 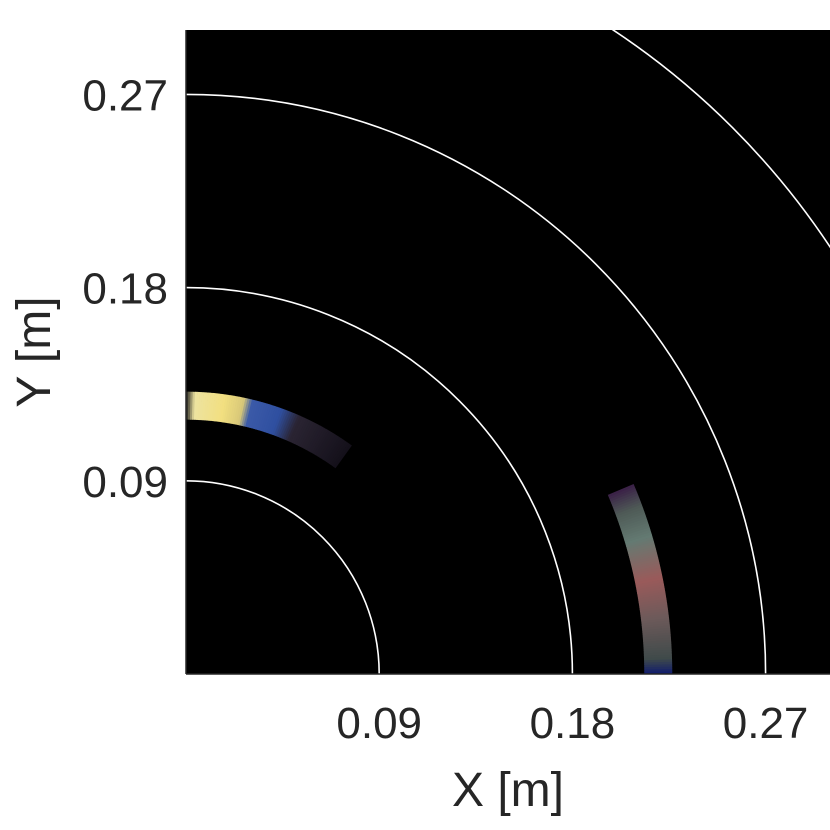 I want to click on x-tick-label: 0.18, so click(x=573, y=723).